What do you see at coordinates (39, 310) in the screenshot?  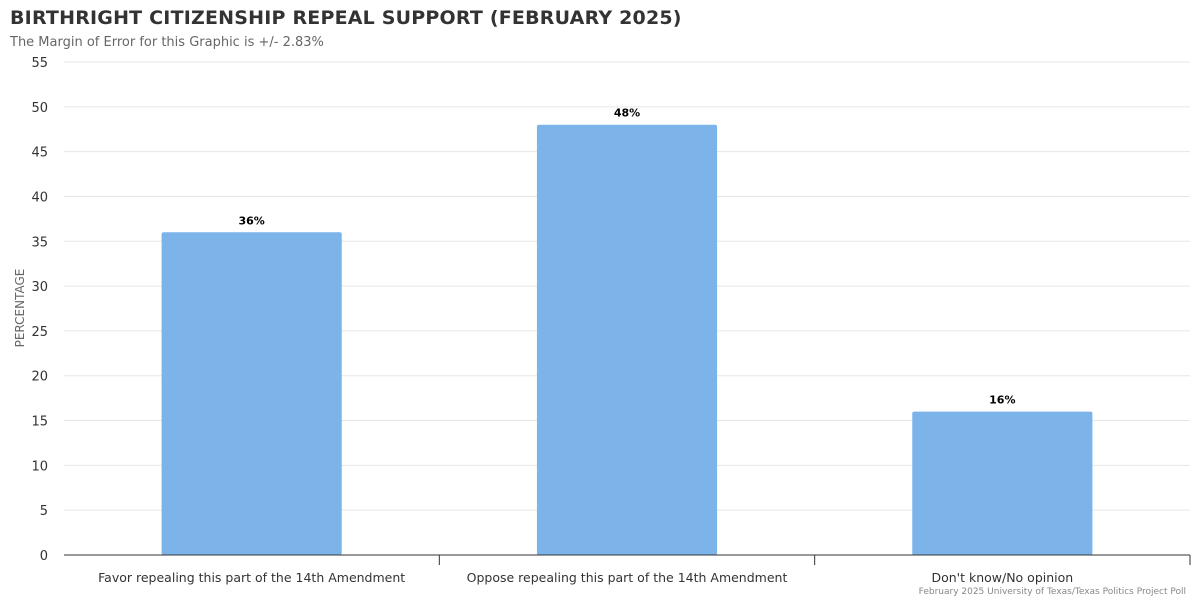 I see `y-axis-ticks: 0 5 10 15 20 25 30 35 40 45 50 55` at bounding box center [39, 310].